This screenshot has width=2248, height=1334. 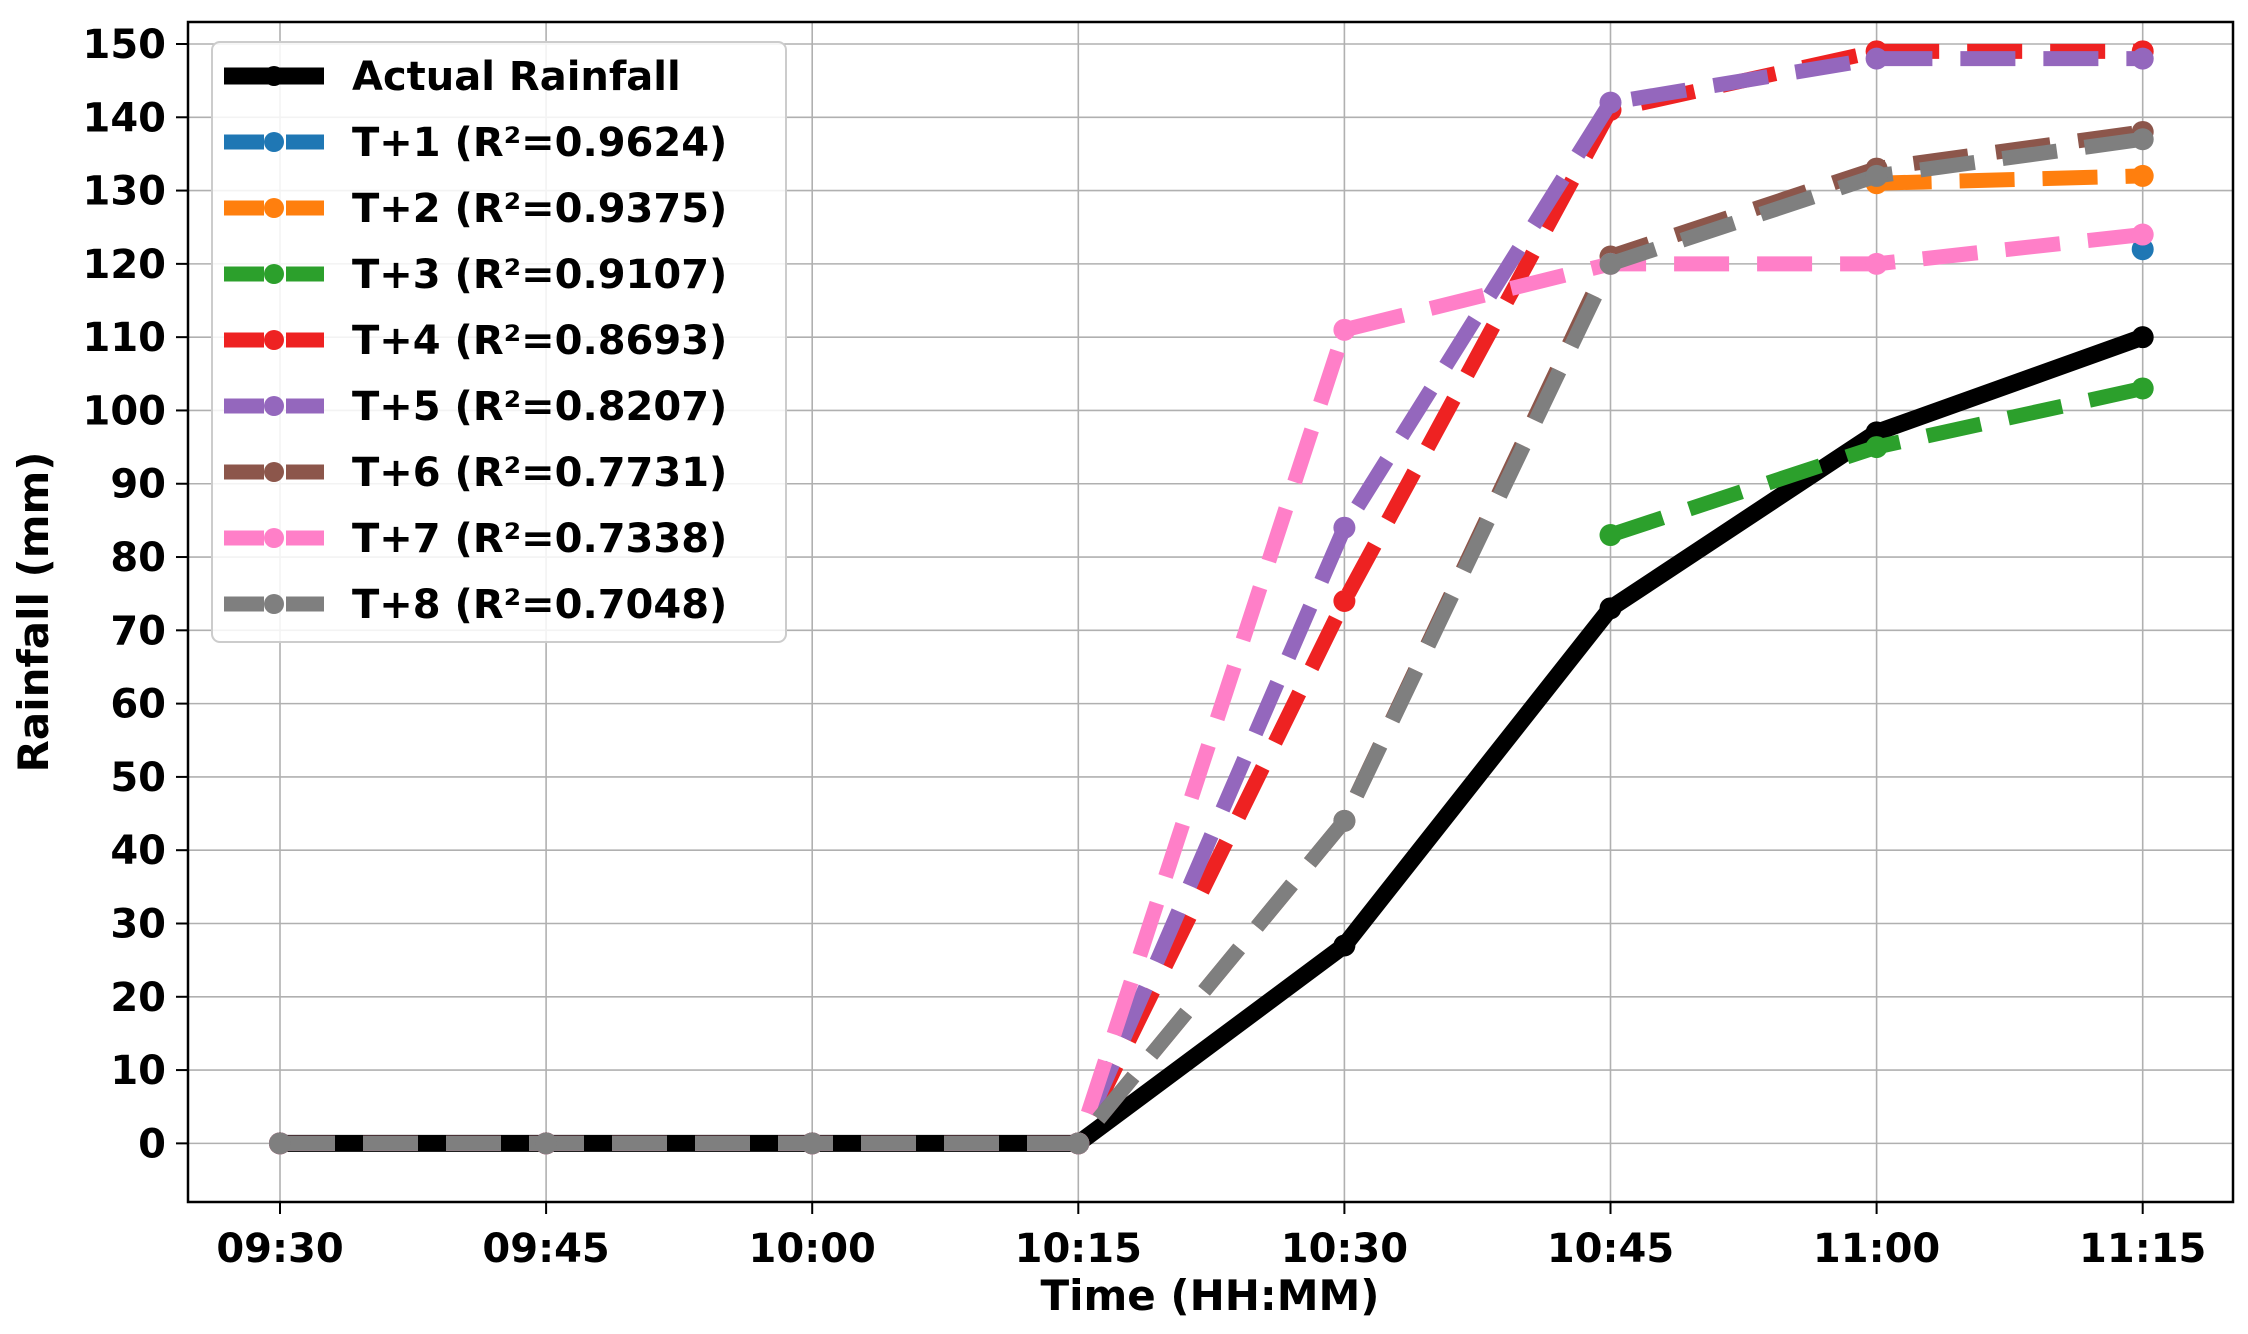 What do you see at coordinates (138, 998) in the screenshot?
I see `y-tick-label: 20` at bounding box center [138, 998].